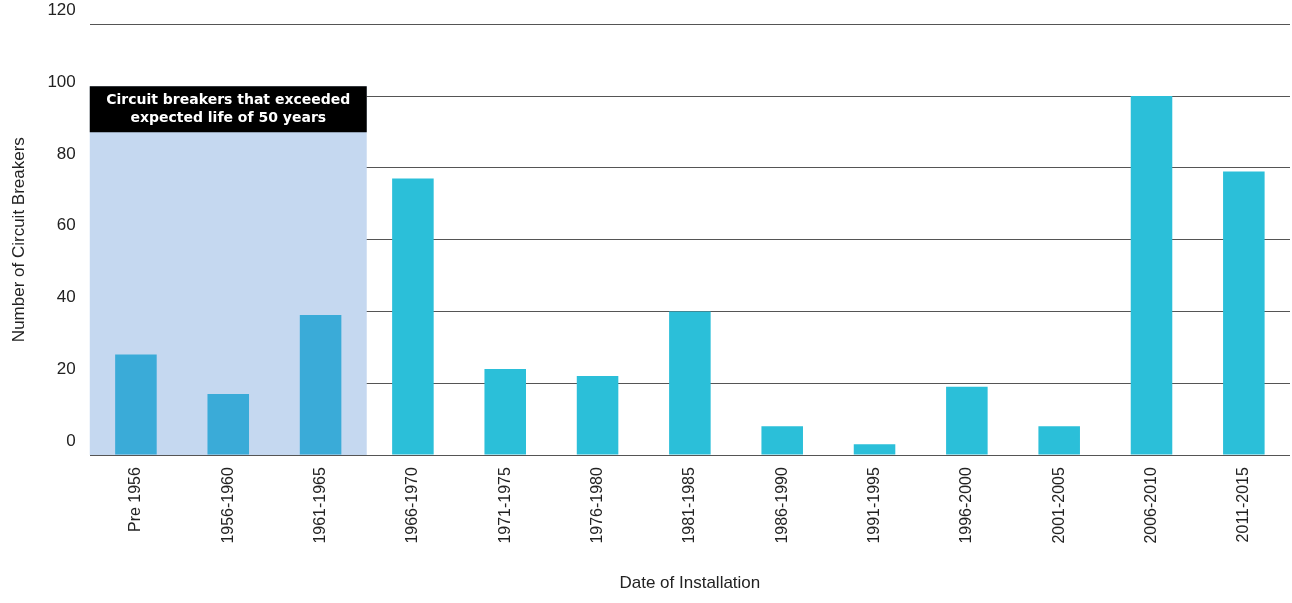 The width and height of the screenshot is (1292, 603). I want to click on x-tick-label: 1986-1990, so click(781, 505).